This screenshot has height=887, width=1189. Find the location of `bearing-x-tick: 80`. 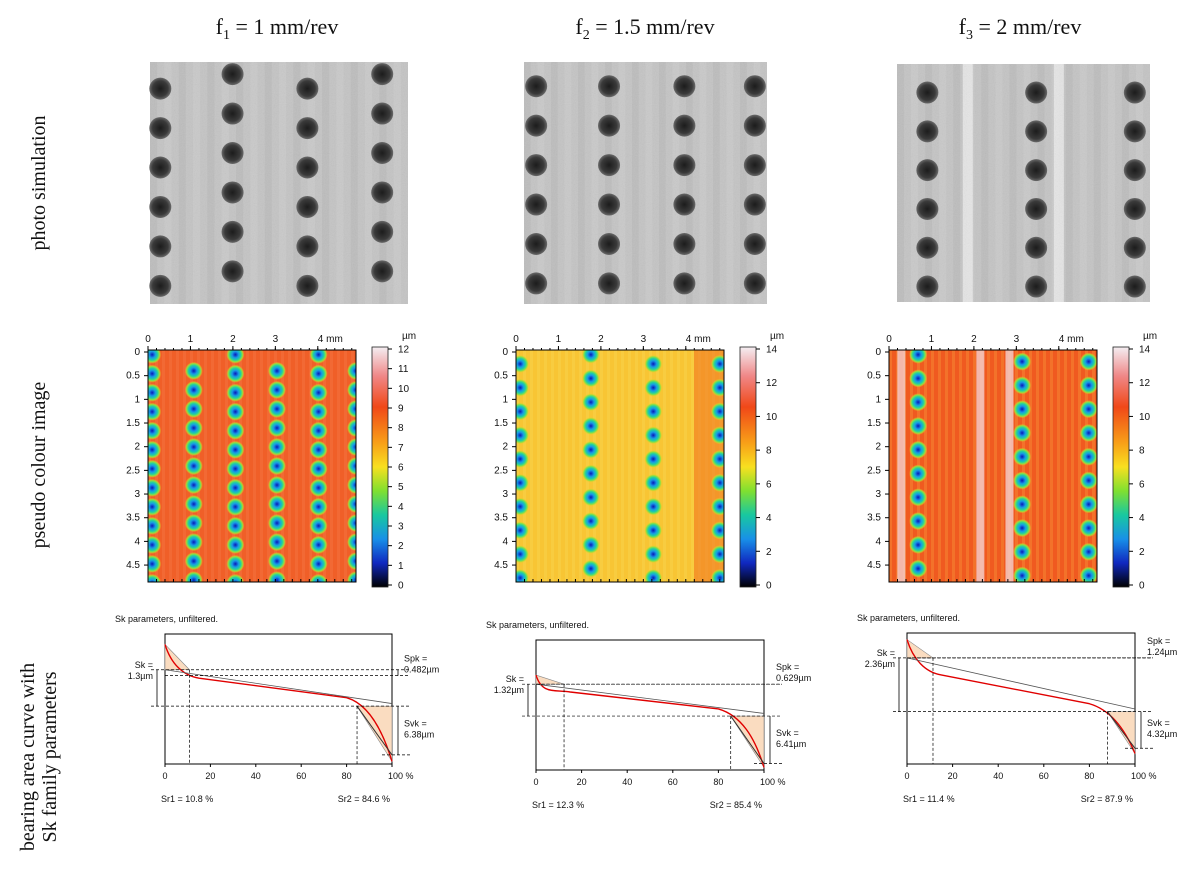

bearing-x-tick: 80 is located at coordinates (1089, 776).